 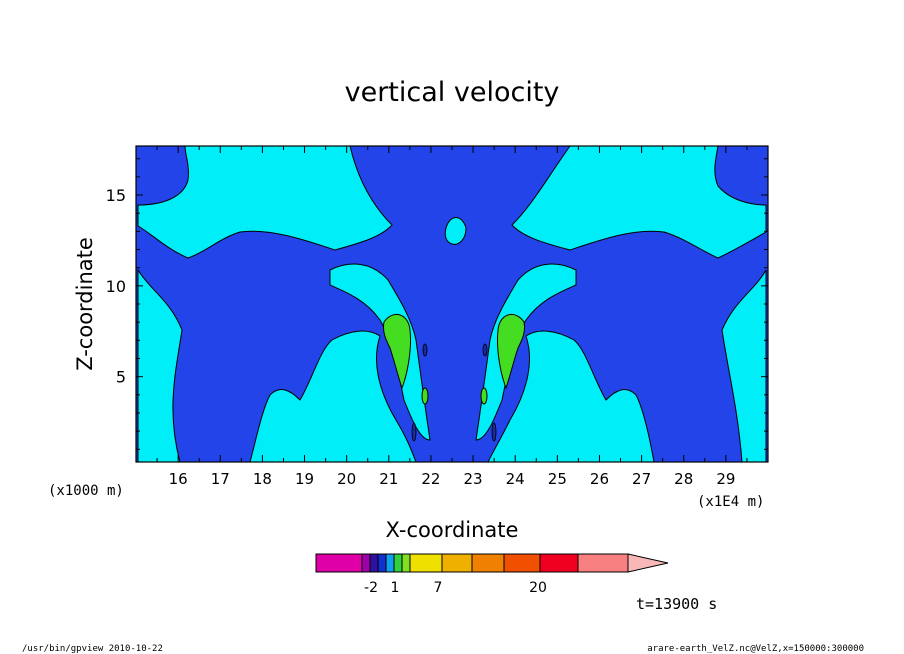 I want to click on y-tick-label: 10, so click(x=116, y=286).